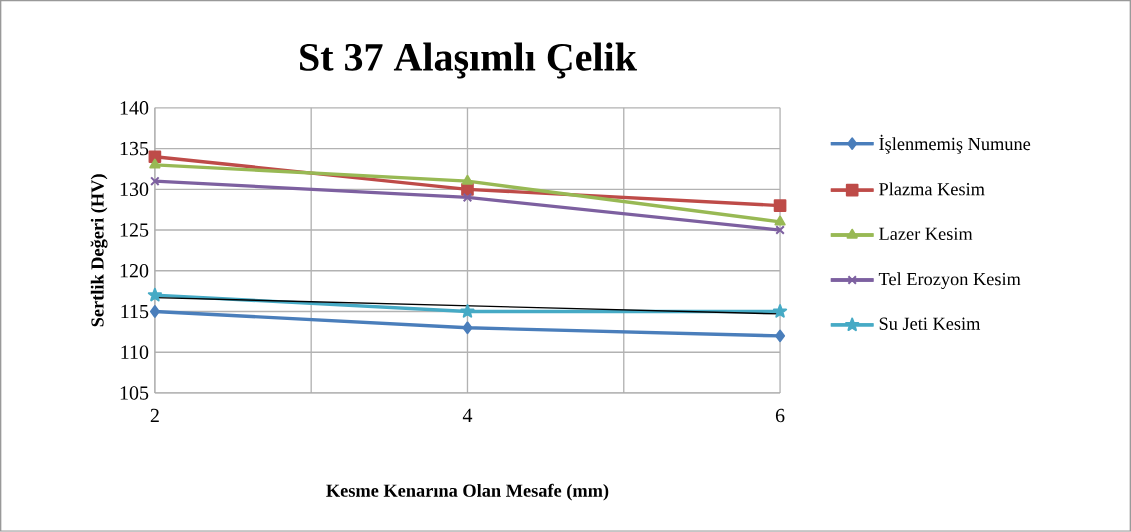 The height and width of the screenshot is (532, 1131). I want to click on x-tick-label: 6, so click(780, 415).